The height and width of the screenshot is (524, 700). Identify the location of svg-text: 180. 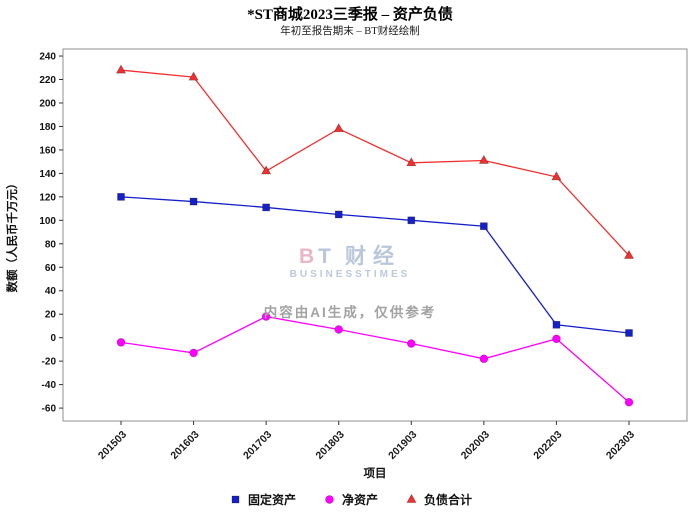
(47, 127).